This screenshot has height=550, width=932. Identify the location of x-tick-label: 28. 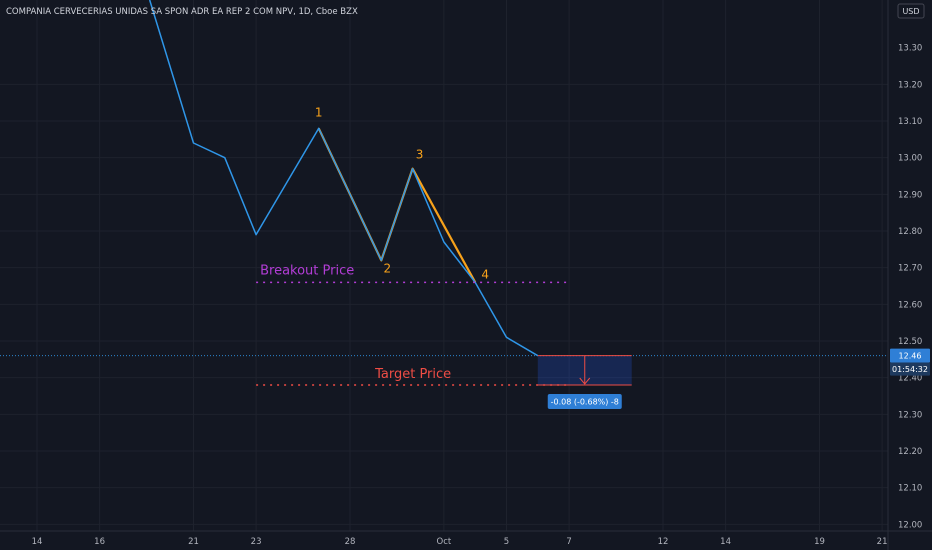
(350, 542).